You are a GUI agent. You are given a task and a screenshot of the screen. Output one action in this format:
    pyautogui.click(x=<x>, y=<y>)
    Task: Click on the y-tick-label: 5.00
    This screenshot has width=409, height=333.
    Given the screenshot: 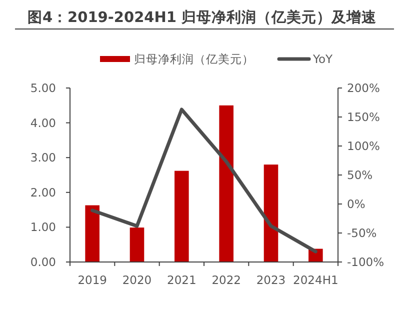 What is the action you would take?
    pyautogui.click(x=43, y=88)
    